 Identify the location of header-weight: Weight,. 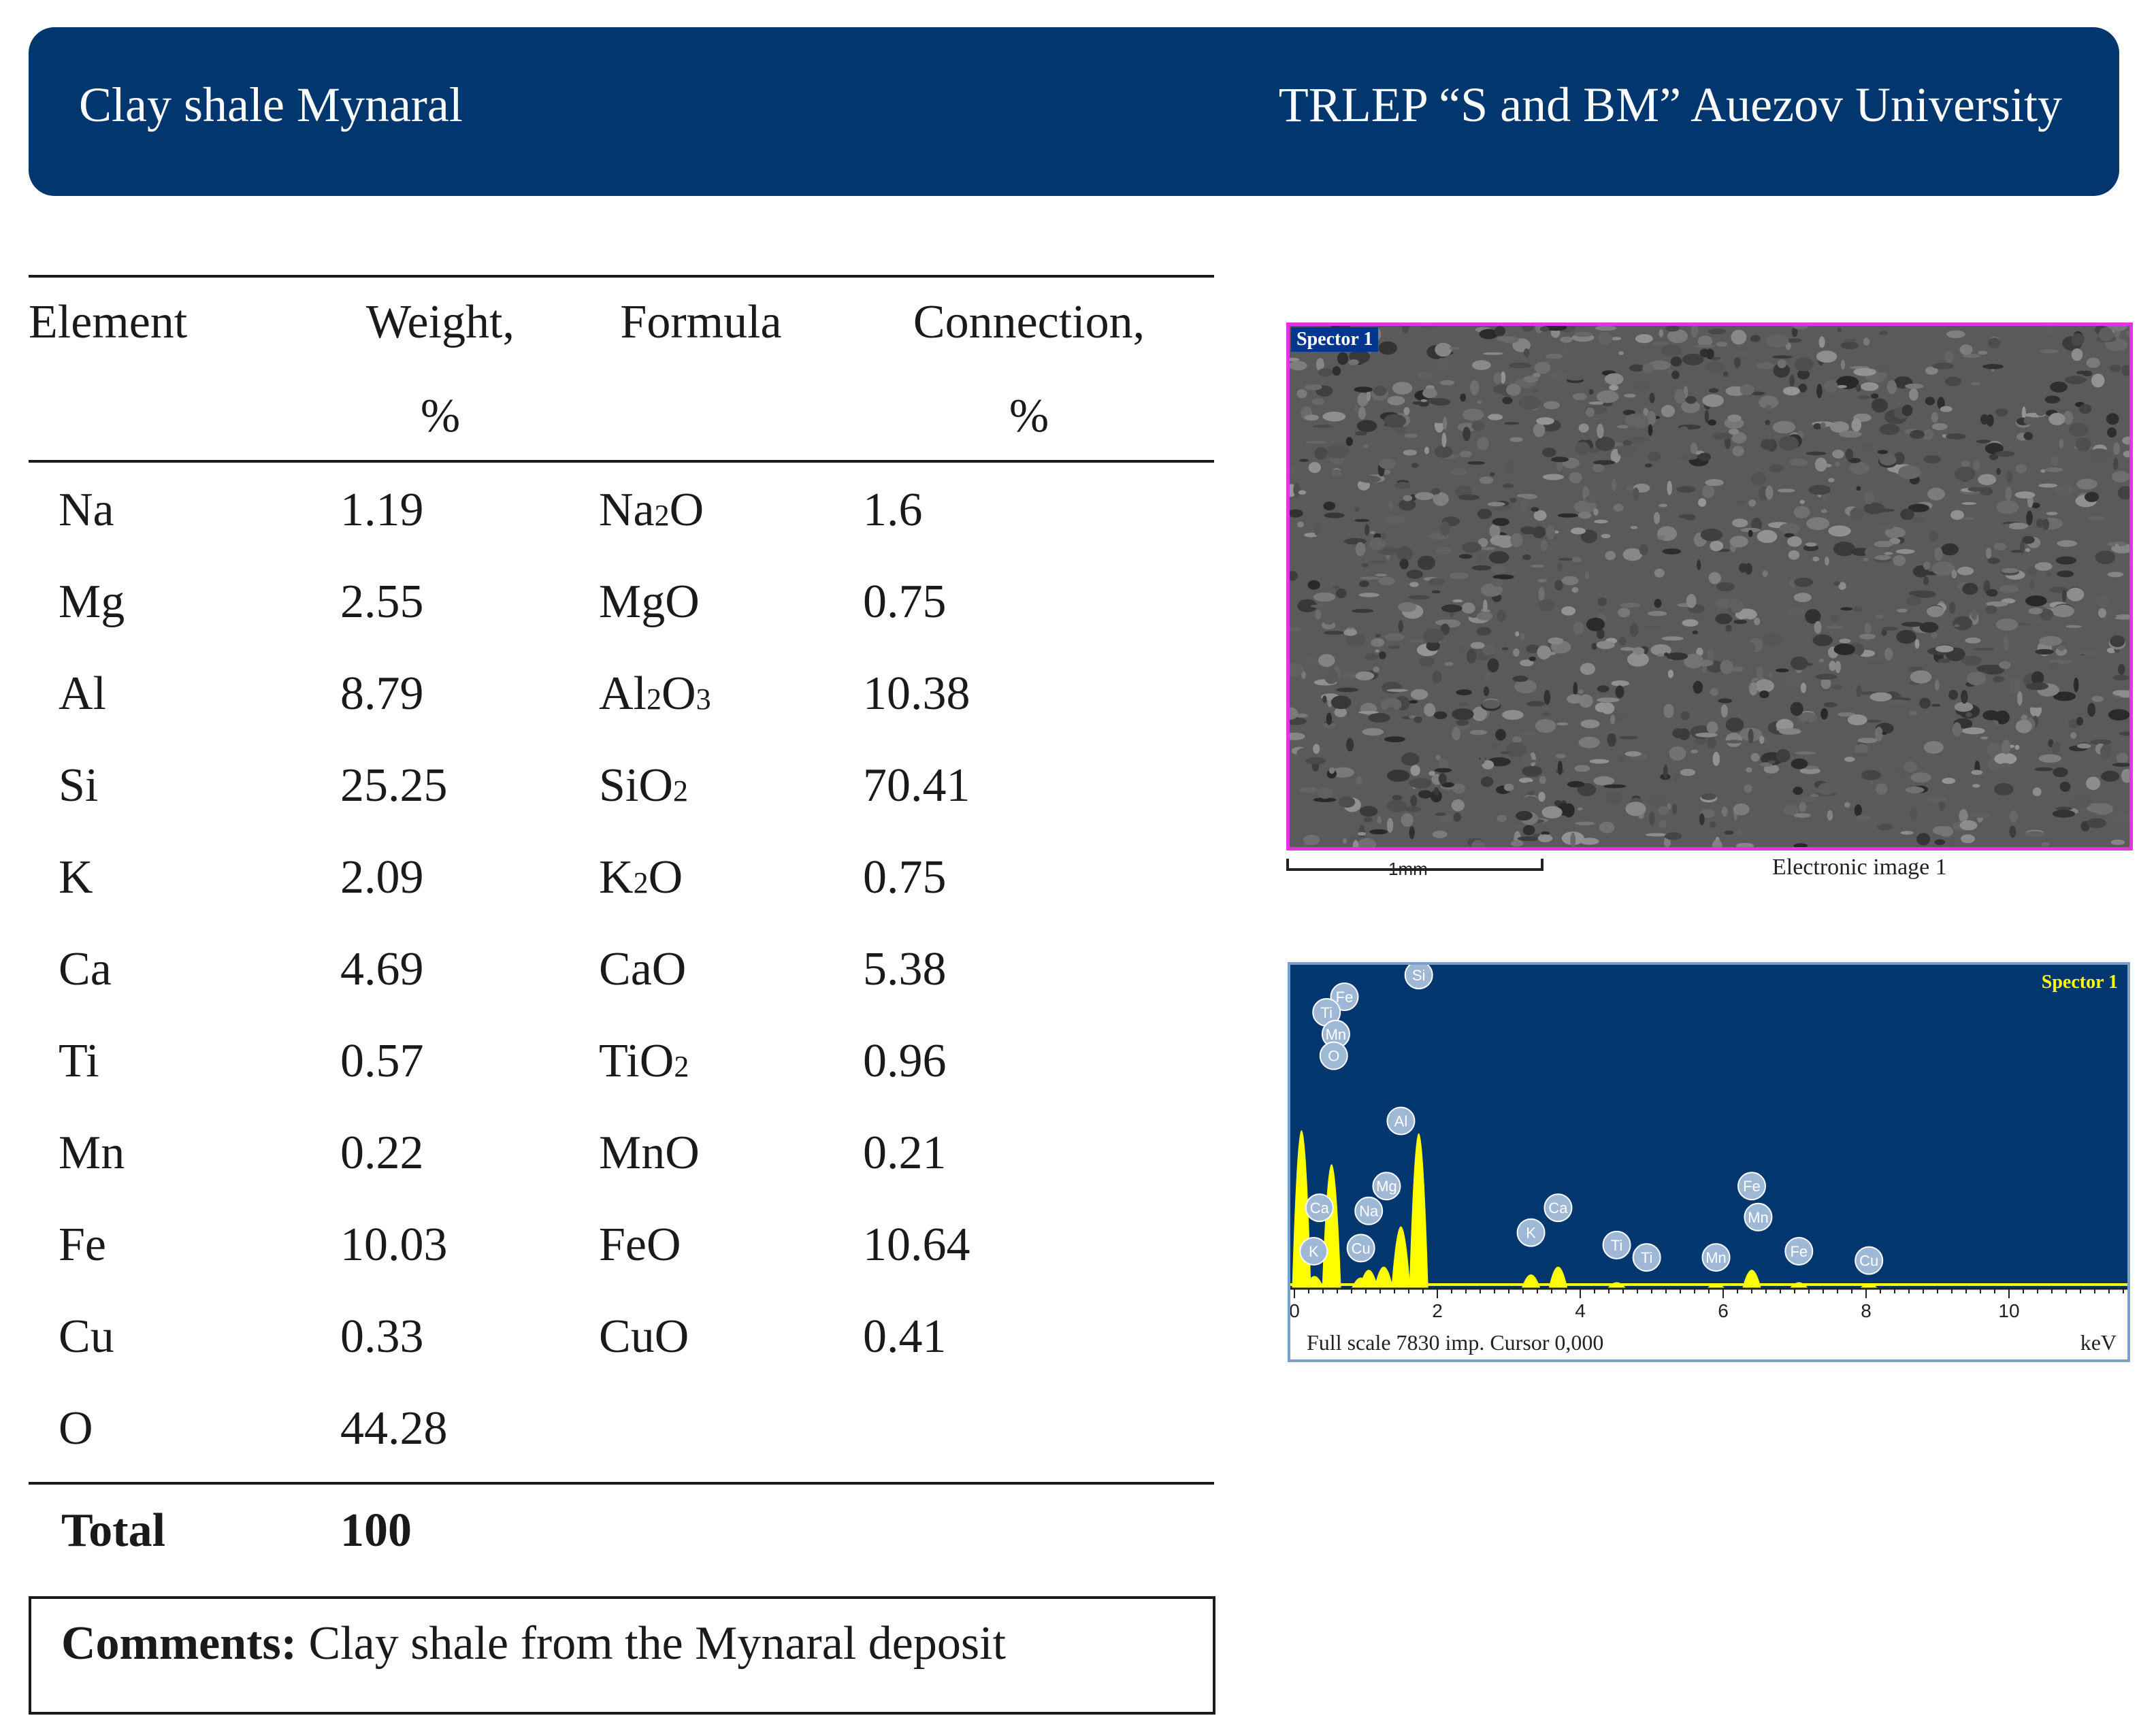
(440, 322).